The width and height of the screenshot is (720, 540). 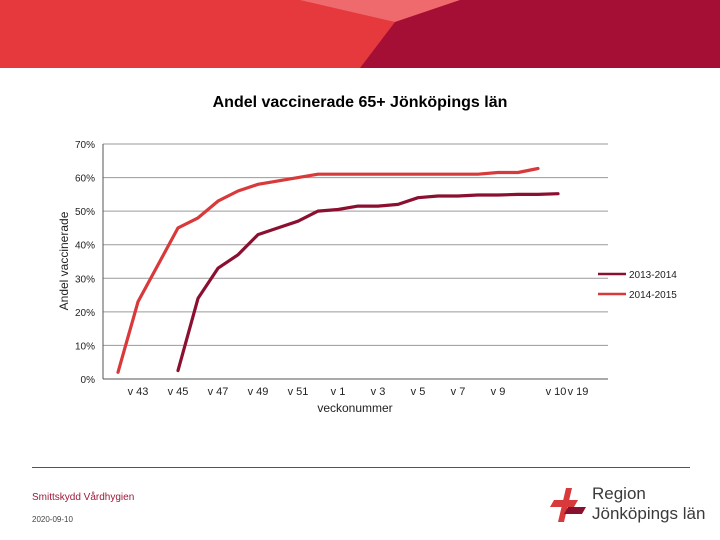 What do you see at coordinates (653, 295) in the screenshot?
I see `legend-label: 2014-2015` at bounding box center [653, 295].